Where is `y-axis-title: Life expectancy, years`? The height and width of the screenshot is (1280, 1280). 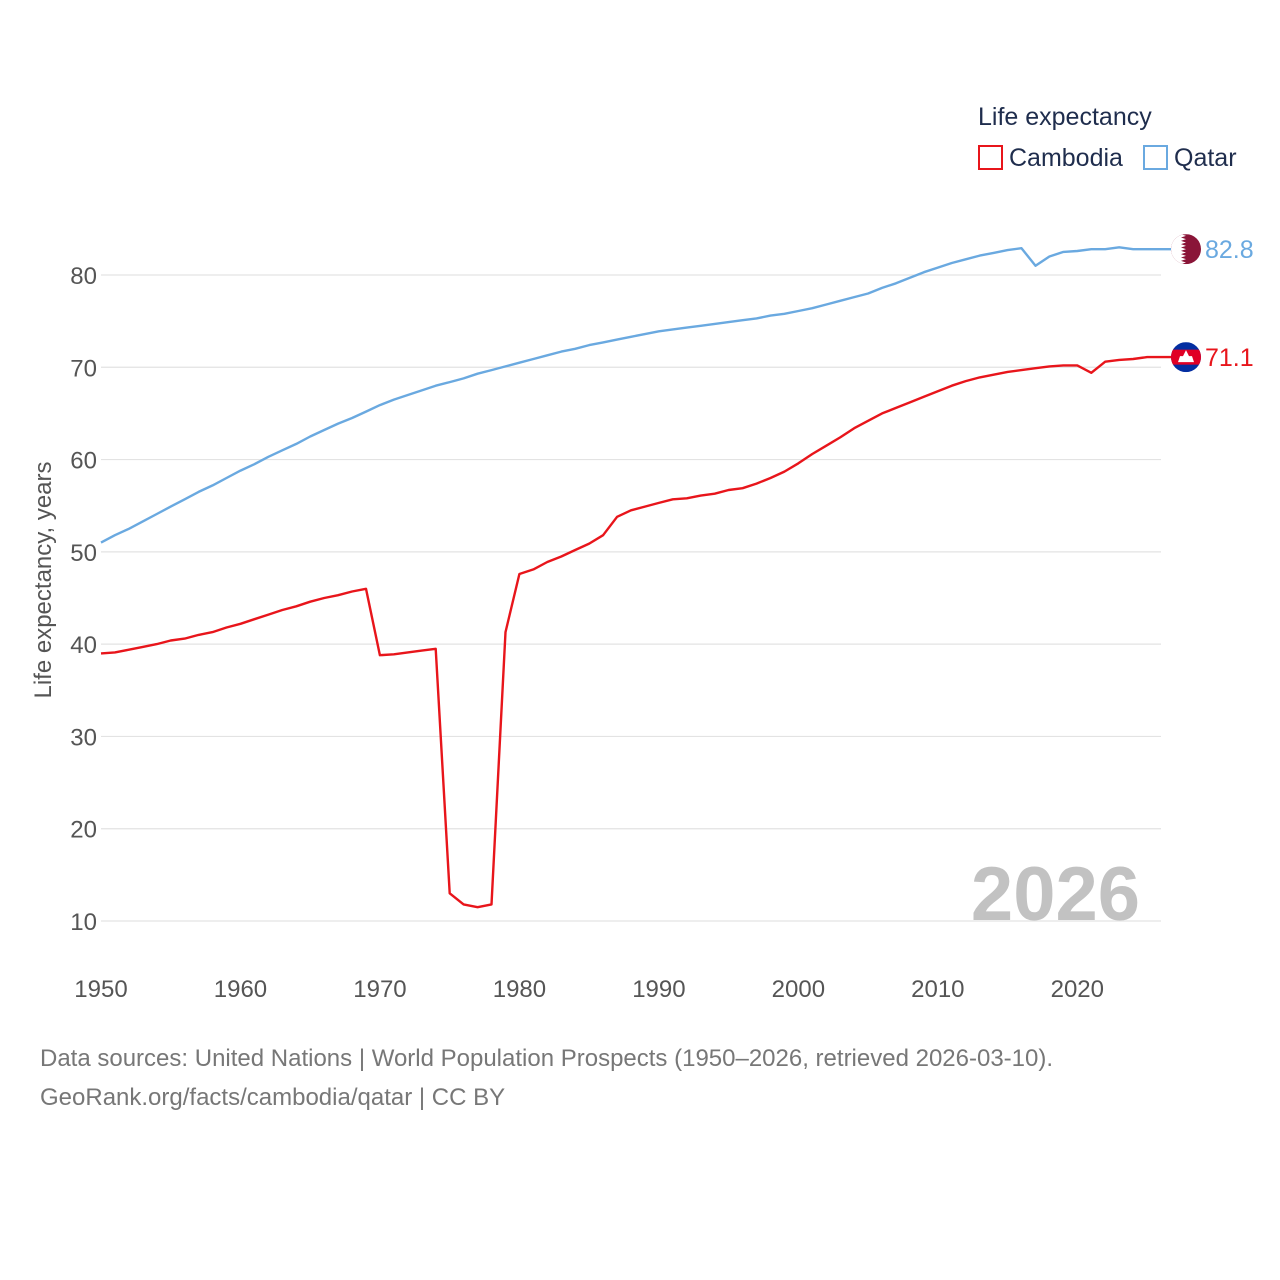
y-axis-title: Life expectancy, years is located at coordinates (43, 579).